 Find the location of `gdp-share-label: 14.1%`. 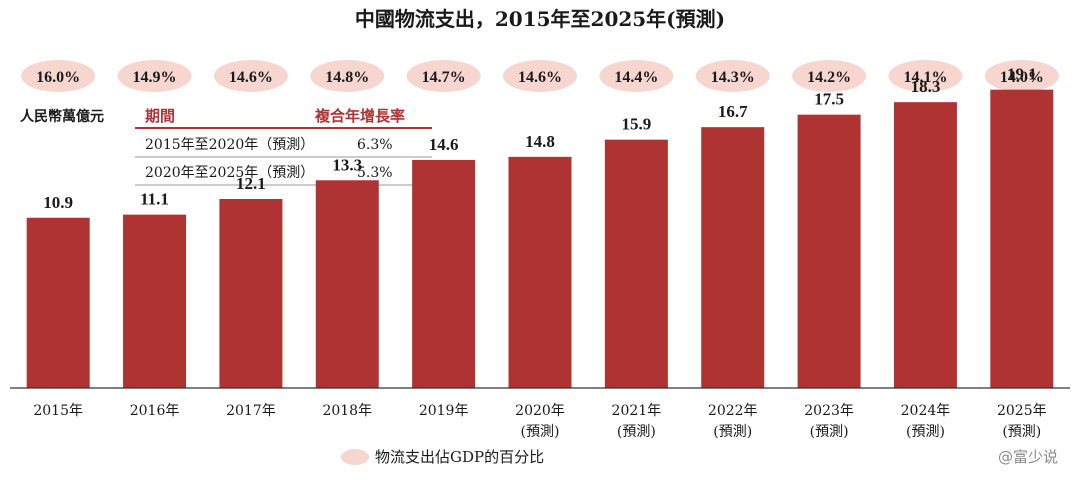

gdp-share-label: 14.1% is located at coordinates (925, 77).